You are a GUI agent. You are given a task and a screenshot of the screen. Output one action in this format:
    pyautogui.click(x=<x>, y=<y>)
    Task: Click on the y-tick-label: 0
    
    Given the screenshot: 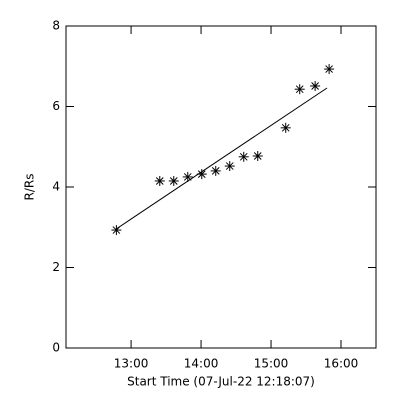 What is the action you would take?
    pyautogui.click(x=56, y=348)
    